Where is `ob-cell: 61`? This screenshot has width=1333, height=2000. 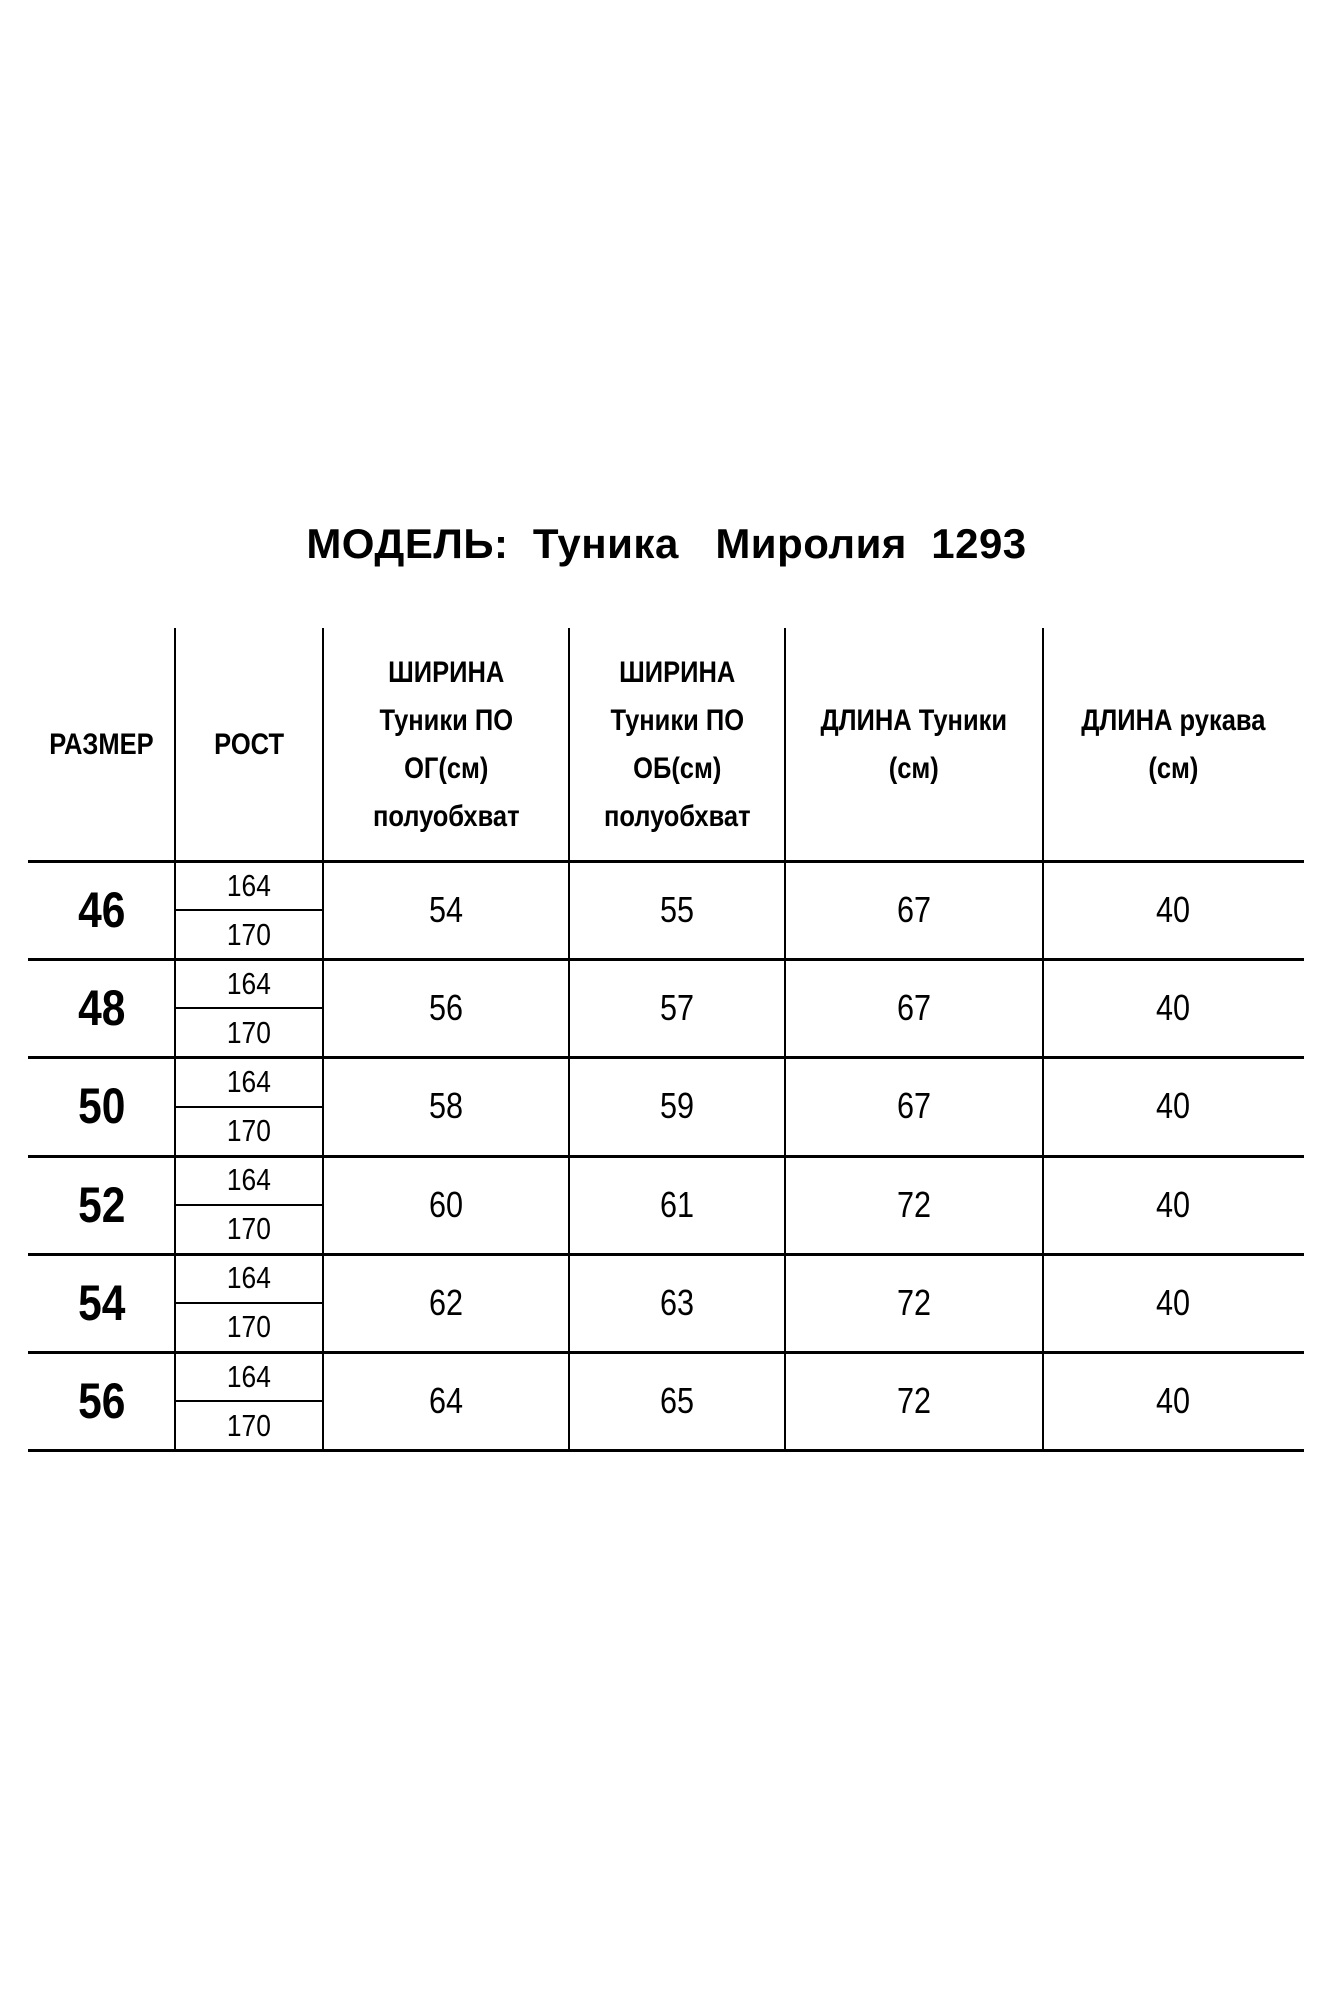
ob-cell: 61 is located at coordinates (677, 1205).